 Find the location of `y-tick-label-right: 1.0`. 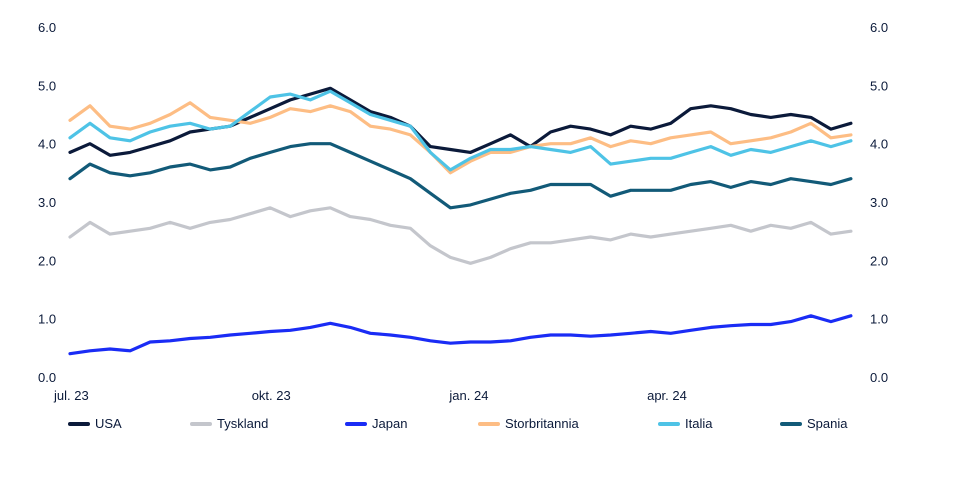

y-tick-label-right: 1.0 is located at coordinates (879, 319).